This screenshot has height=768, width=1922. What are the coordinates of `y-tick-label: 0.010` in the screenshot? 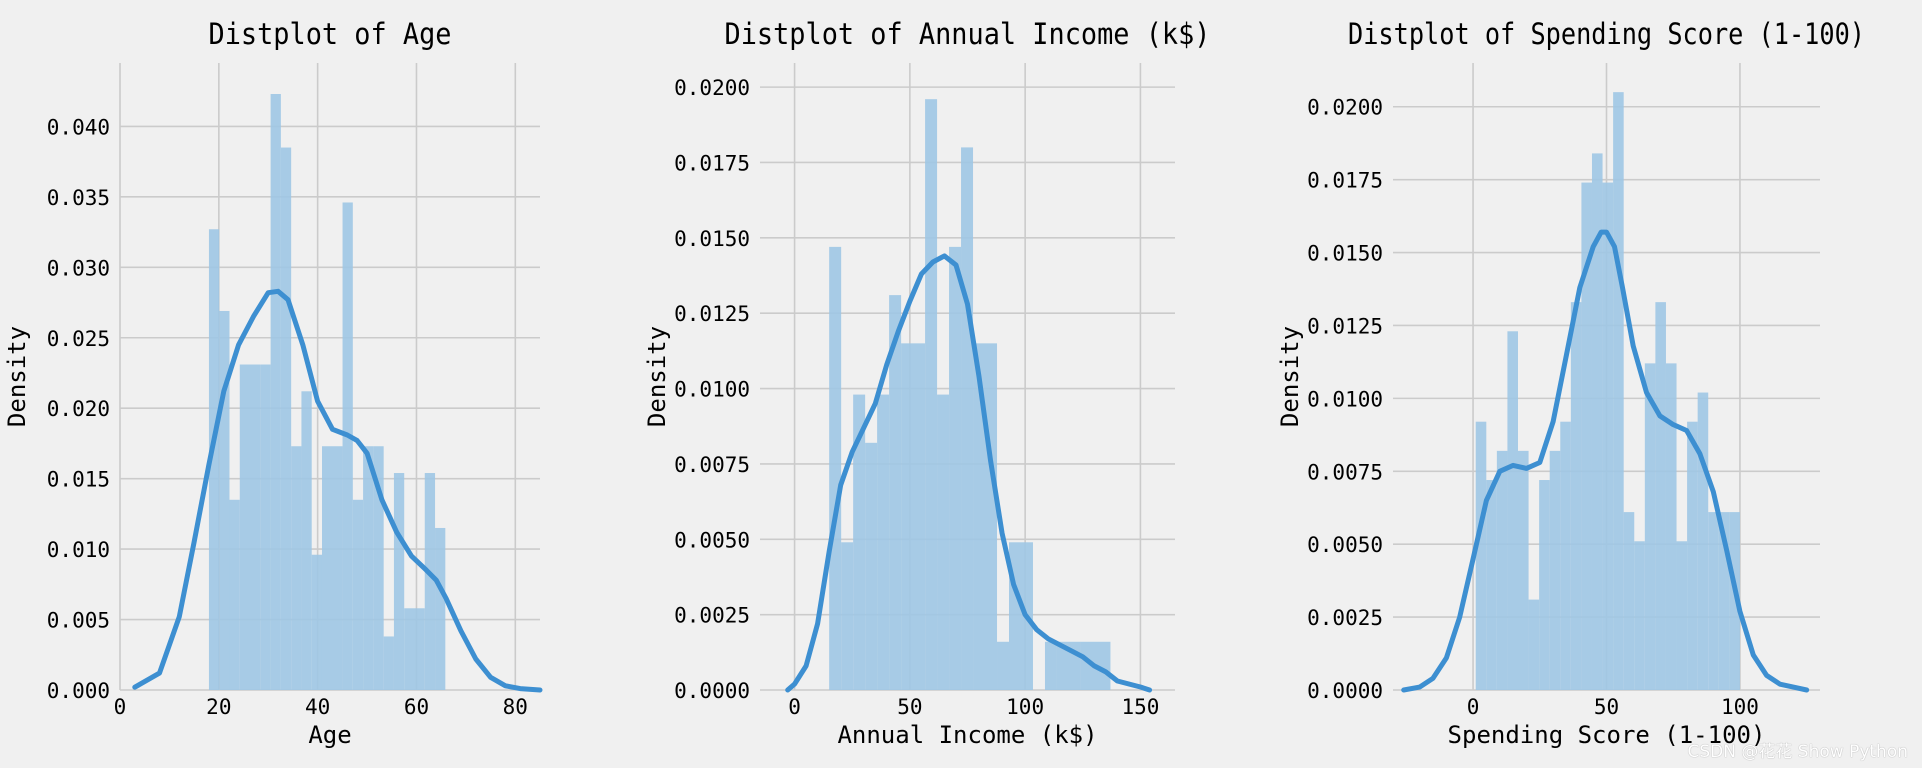 It's located at (78, 550).